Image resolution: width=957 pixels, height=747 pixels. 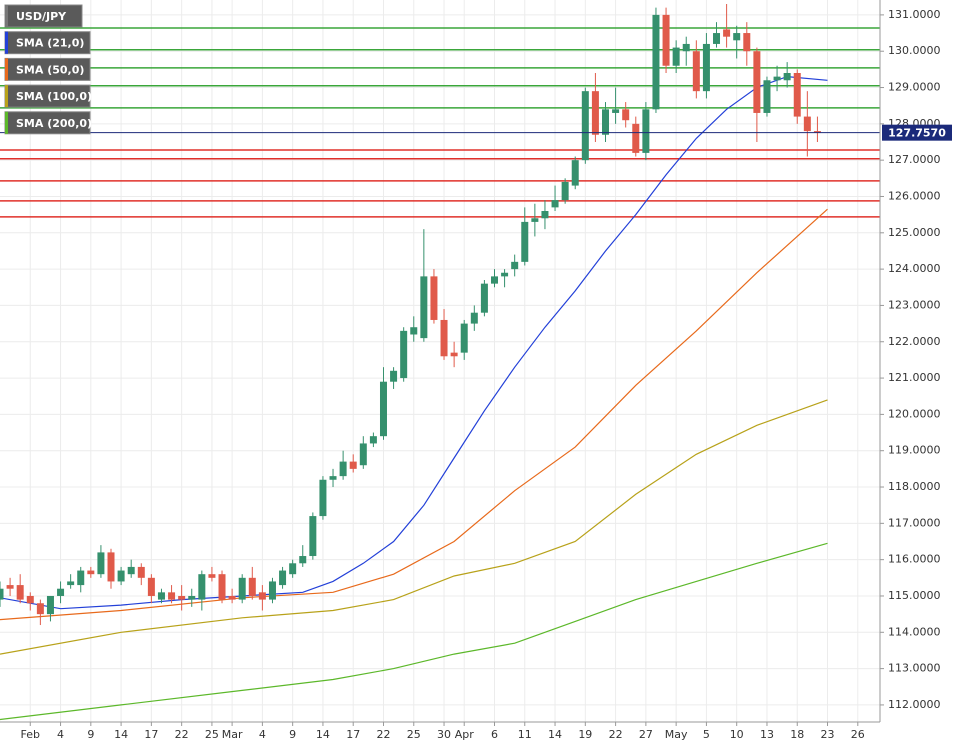 I want to click on y-tick-label: 125.0000, so click(x=914, y=232).